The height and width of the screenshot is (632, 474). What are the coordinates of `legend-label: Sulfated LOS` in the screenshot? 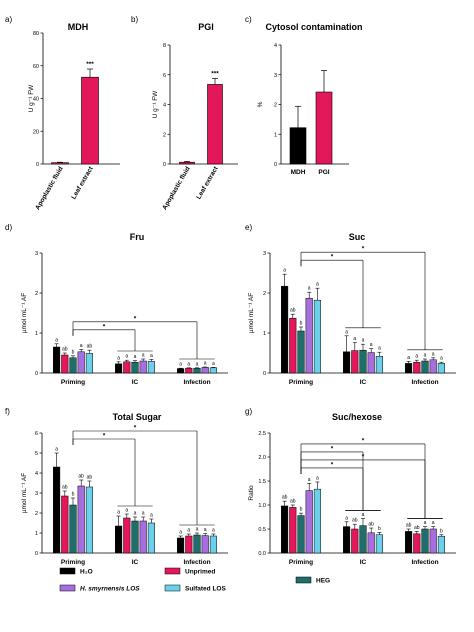 It's located at (205, 589).